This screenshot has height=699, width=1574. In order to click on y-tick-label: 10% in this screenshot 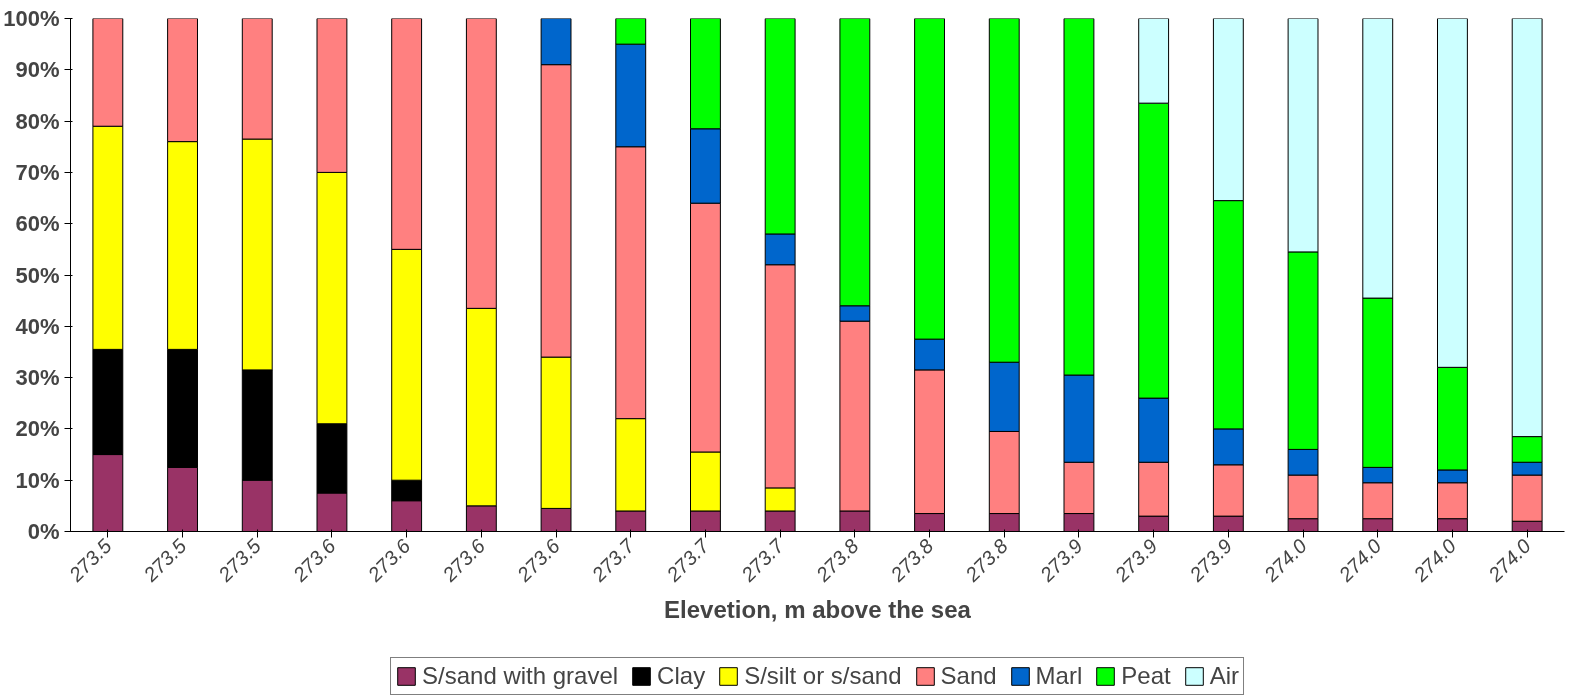, I will do `click(37, 480)`.